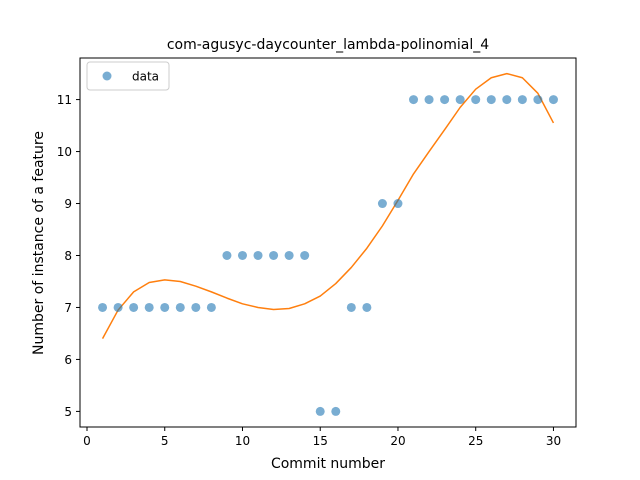 The image size is (640, 480). What do you see at coordinates (165, 441) in the screenshot?
I see `x-tick-label: 5` at bounding box center [165, 441].